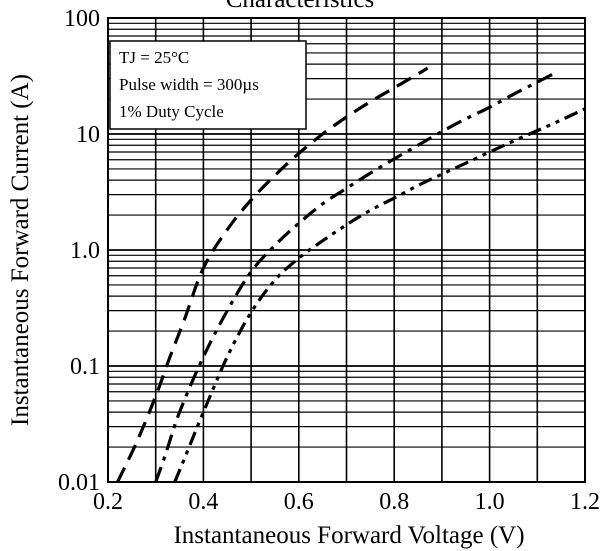  Describe the element at coordinates (154, 57) in the screenshot. I see `legend-line-temperature: TJ = 25°C` at that location.